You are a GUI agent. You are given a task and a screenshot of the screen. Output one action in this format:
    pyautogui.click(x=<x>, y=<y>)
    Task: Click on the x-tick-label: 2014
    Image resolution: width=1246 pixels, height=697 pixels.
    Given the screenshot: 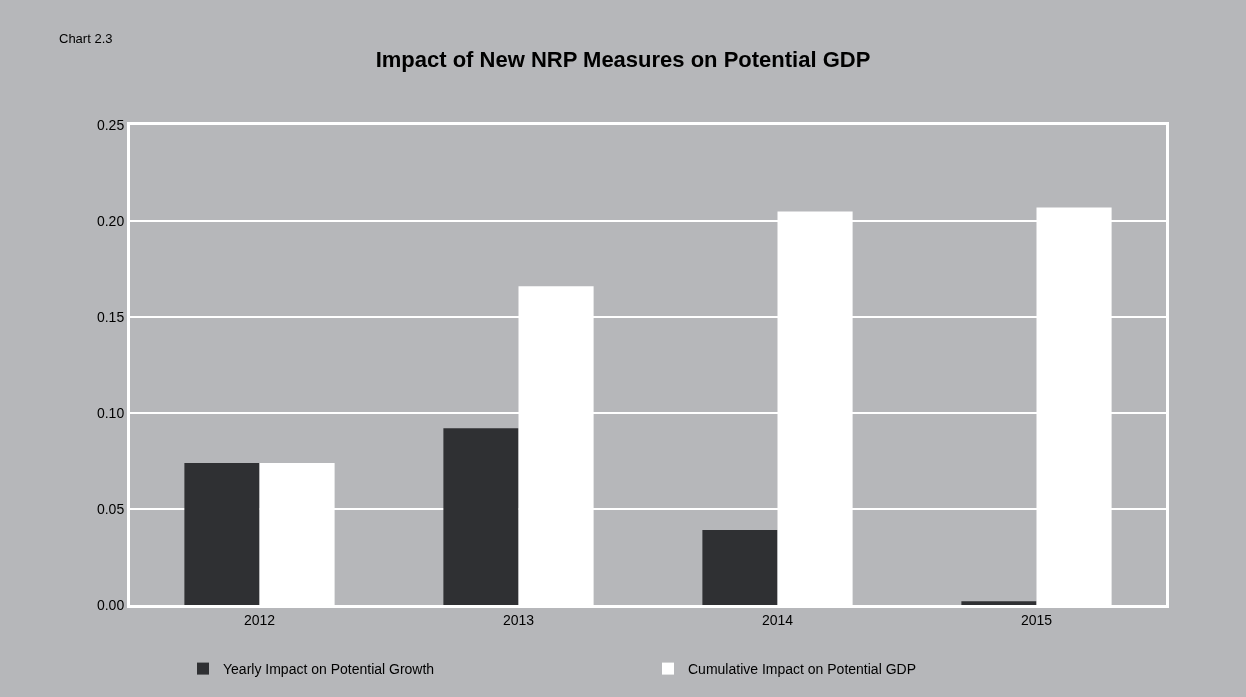 What is the action you would take?
    pyautogui.click(x=777, y=619)
    